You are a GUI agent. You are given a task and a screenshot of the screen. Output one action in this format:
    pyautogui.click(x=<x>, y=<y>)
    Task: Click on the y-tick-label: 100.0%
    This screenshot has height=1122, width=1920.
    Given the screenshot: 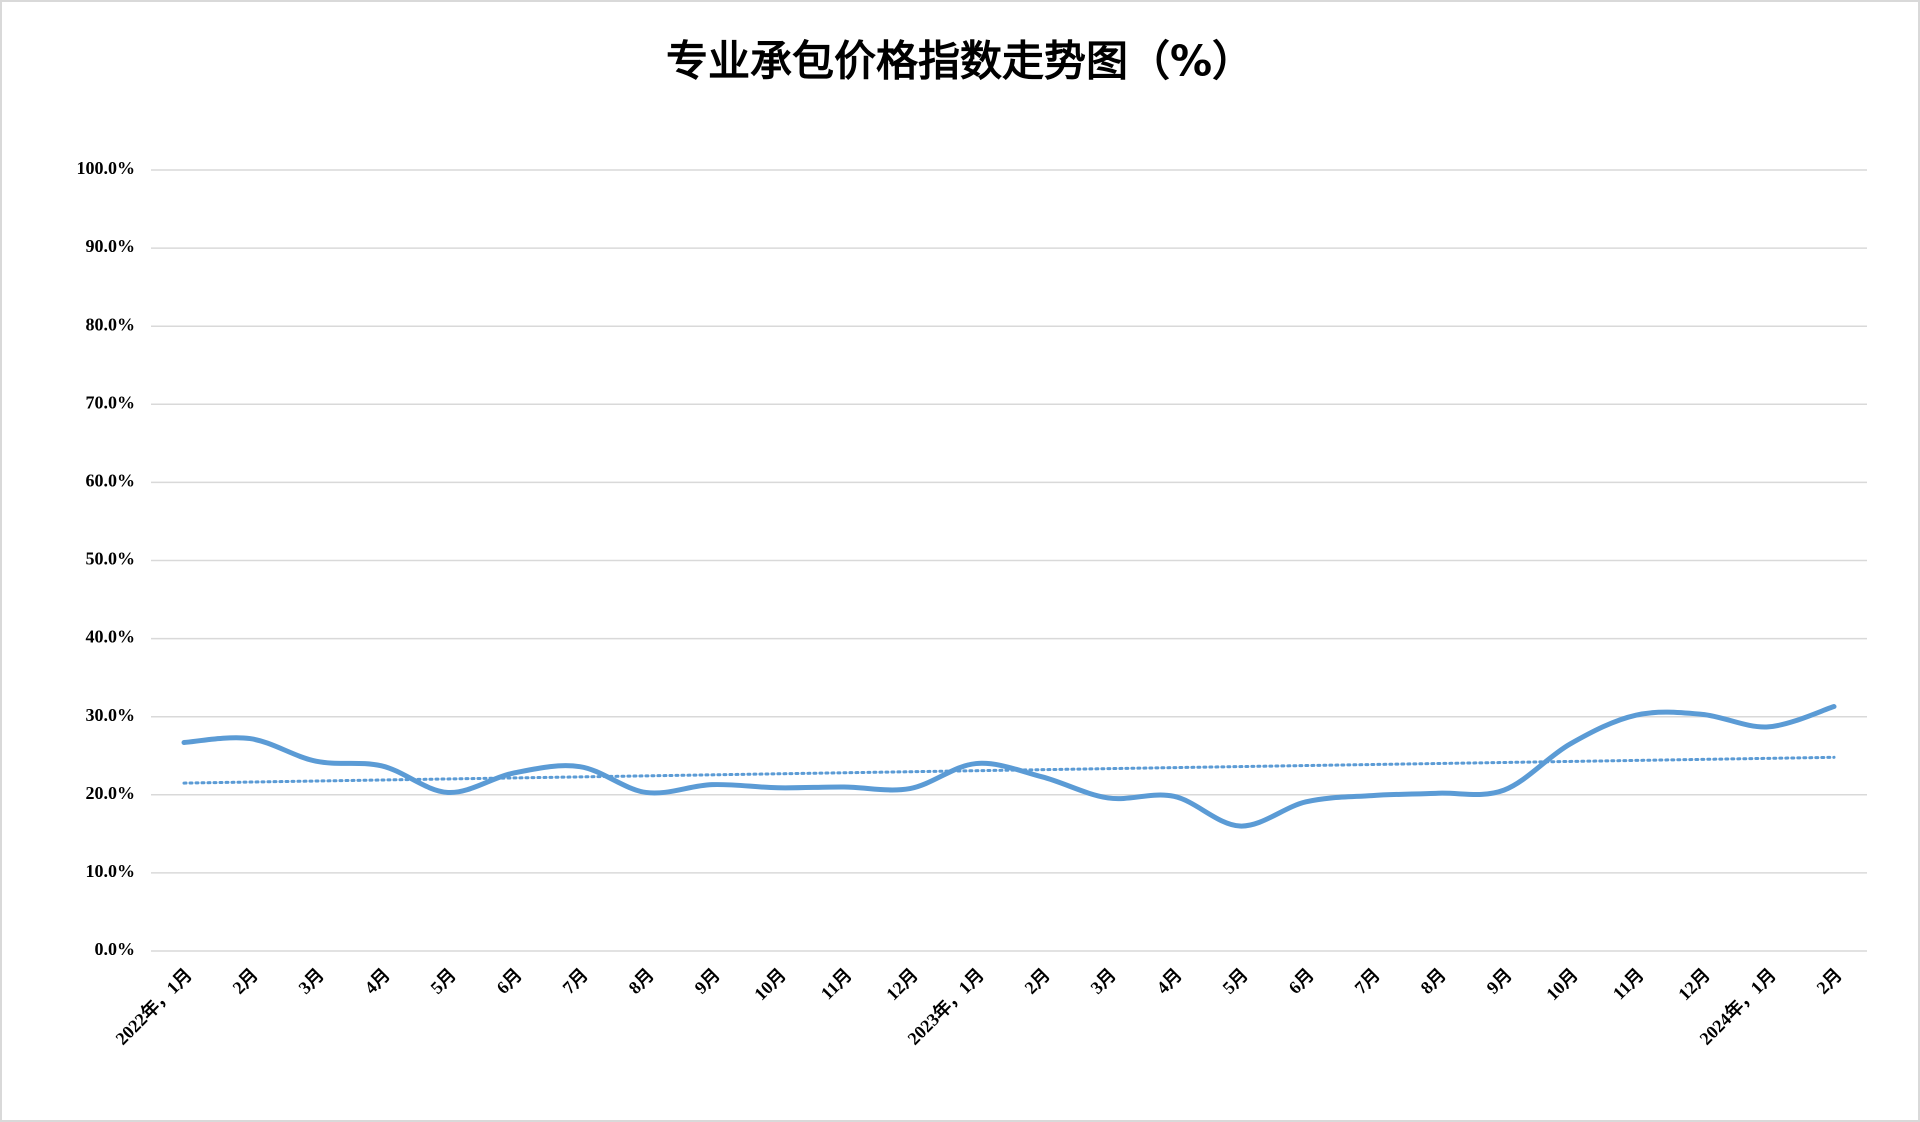 What is the action you would take?
    pyautogui.click(x=106, y=168)
    